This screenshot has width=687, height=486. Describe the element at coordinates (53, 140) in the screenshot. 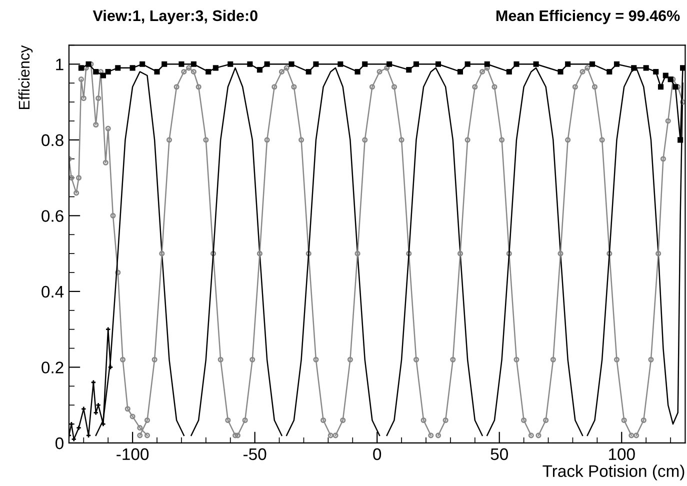

I see `y-tick-label: 0.8` at that location.